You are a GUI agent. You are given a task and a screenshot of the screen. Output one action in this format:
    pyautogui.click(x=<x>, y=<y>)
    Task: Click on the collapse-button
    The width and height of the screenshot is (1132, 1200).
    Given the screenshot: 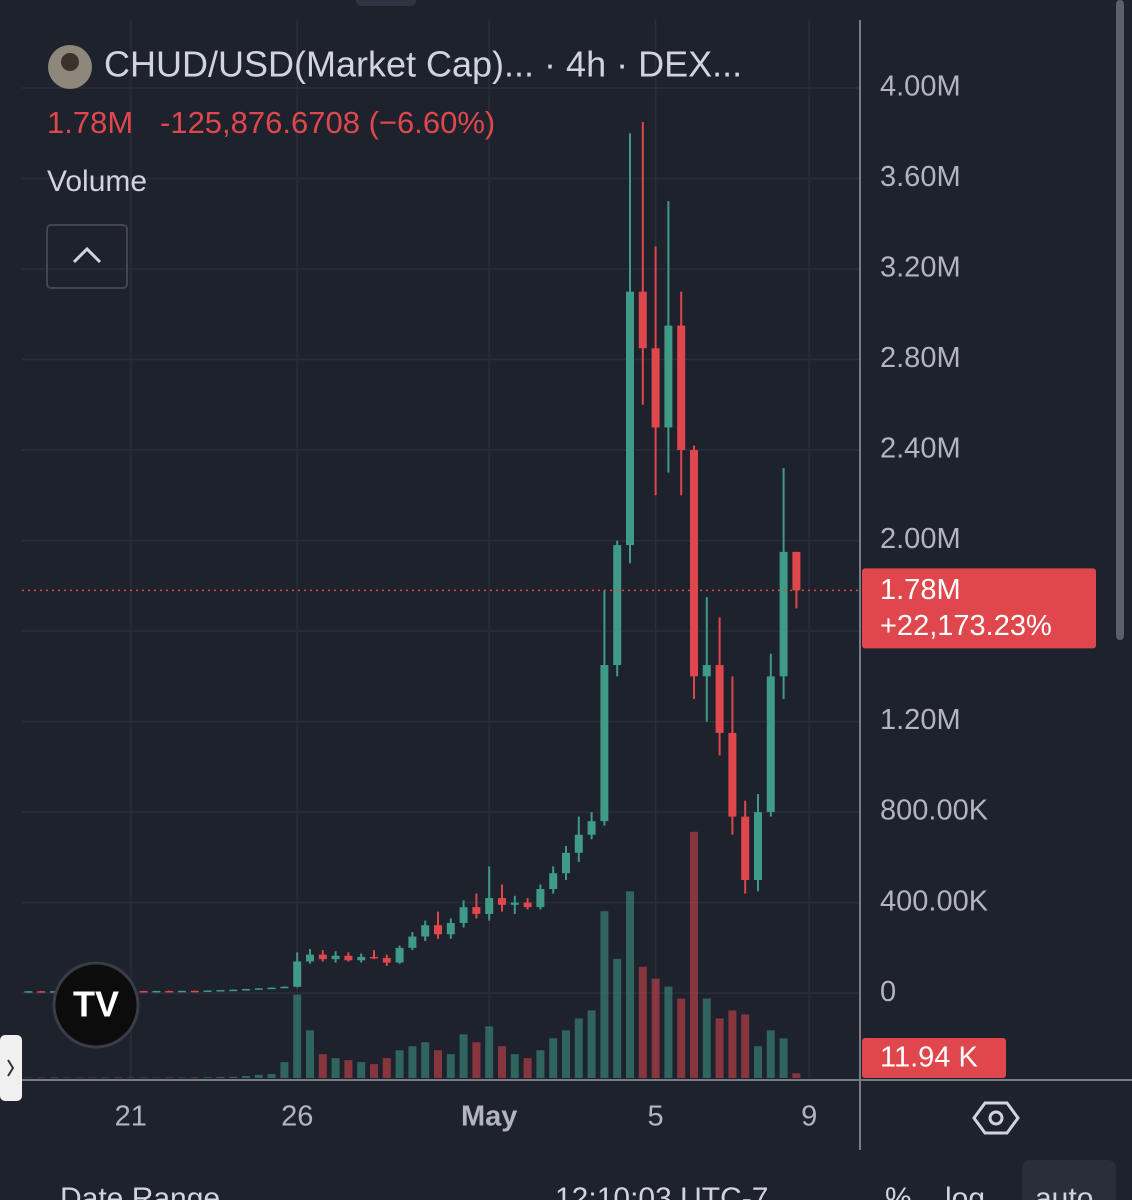 What is the action you would take?
    pyautogui.click(x=87, y=256)
    